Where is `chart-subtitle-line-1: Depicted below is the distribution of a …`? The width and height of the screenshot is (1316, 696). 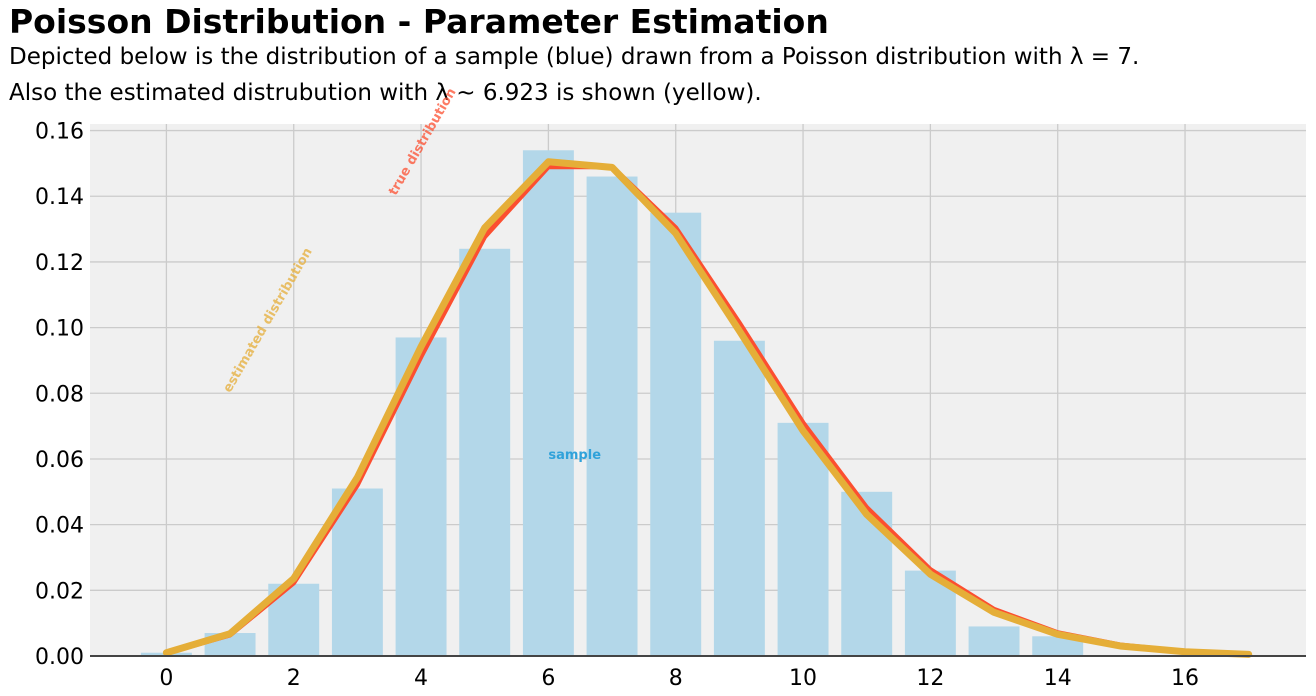 chart-subtitle-line-1: Depicted below is the distribution of a … is located at coordinates (574, 57).